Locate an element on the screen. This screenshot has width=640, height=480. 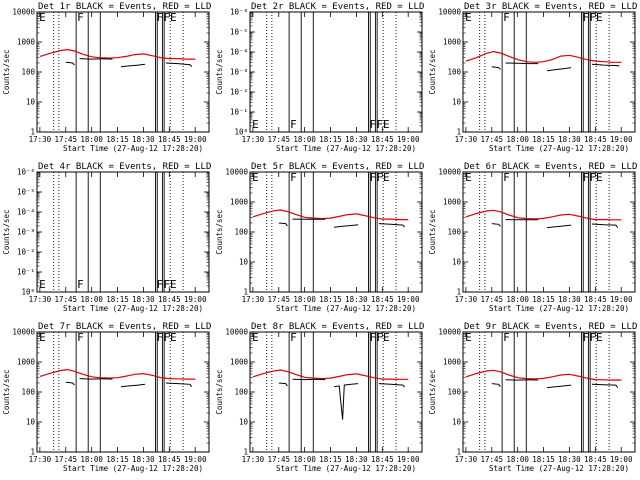
chart-title: Det 4r BLACK = Events, RED = LLD is located at coordinates (124, 167).